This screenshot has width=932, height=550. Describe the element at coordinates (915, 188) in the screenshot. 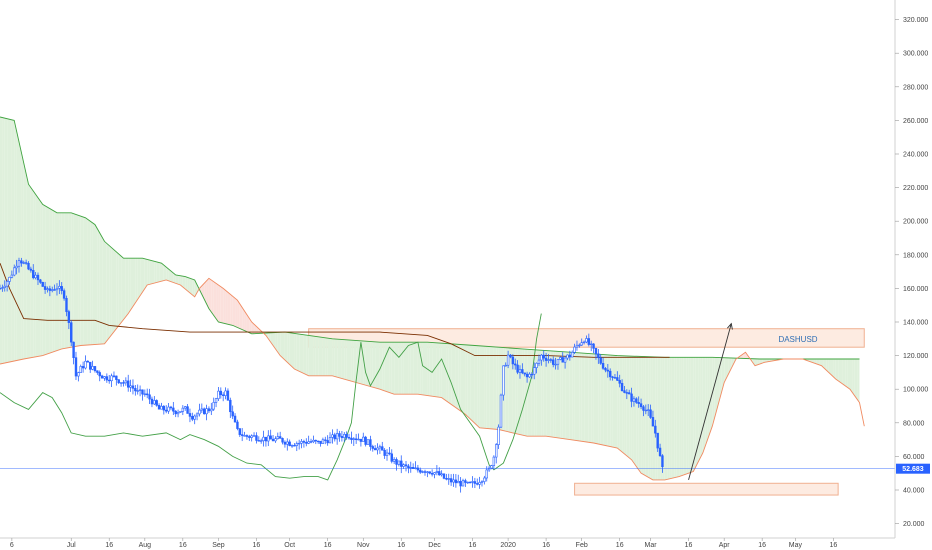

I see `y-tick-label: 220.000` at that location.